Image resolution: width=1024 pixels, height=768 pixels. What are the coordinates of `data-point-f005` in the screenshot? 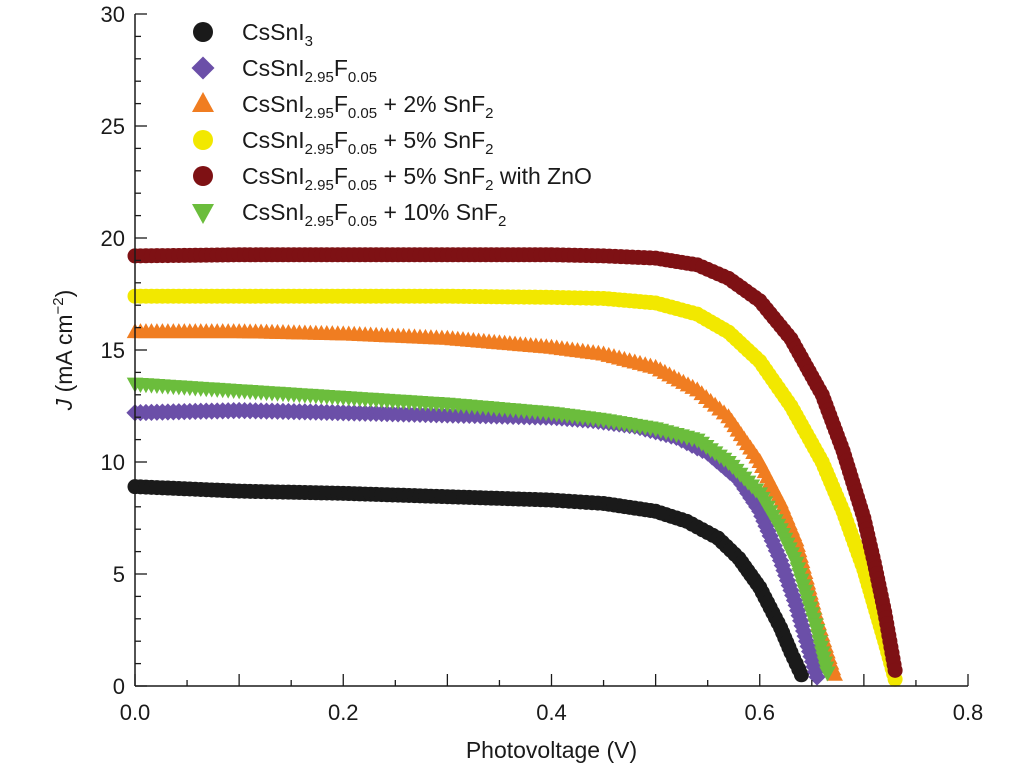 It's located at (817, 677).